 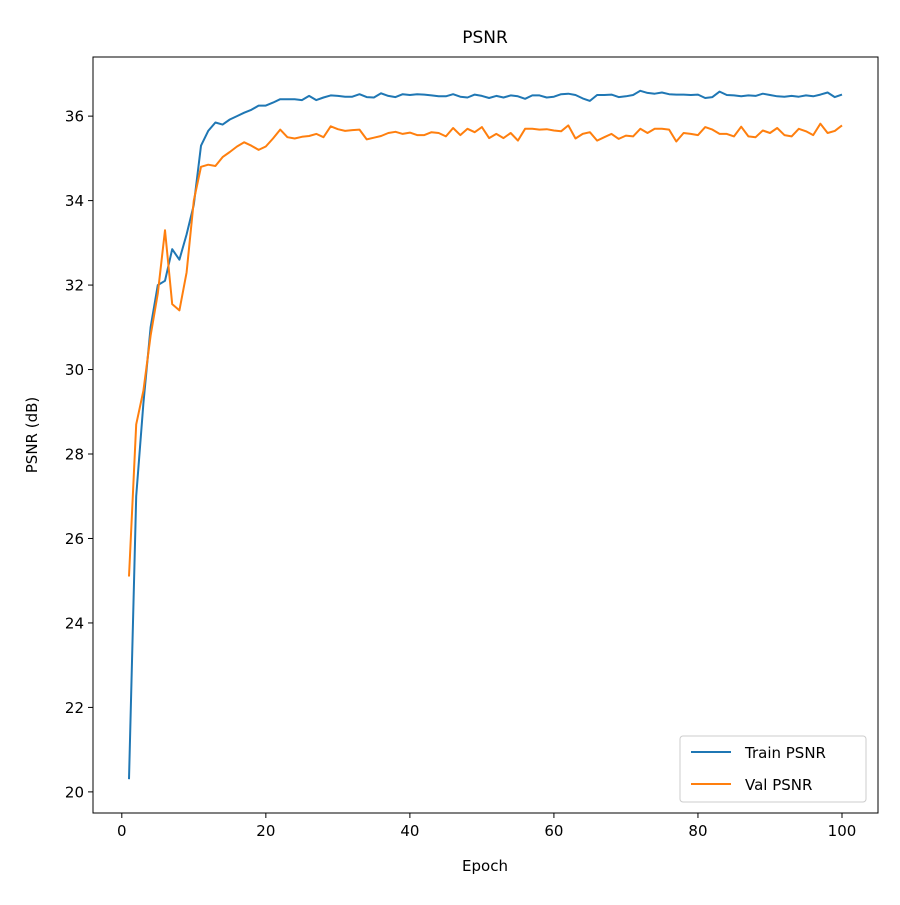 What do you see at coordinates (122, 831) in the screenshot?
I see `x-tick-label: 0` at bounding box center [122, 831].